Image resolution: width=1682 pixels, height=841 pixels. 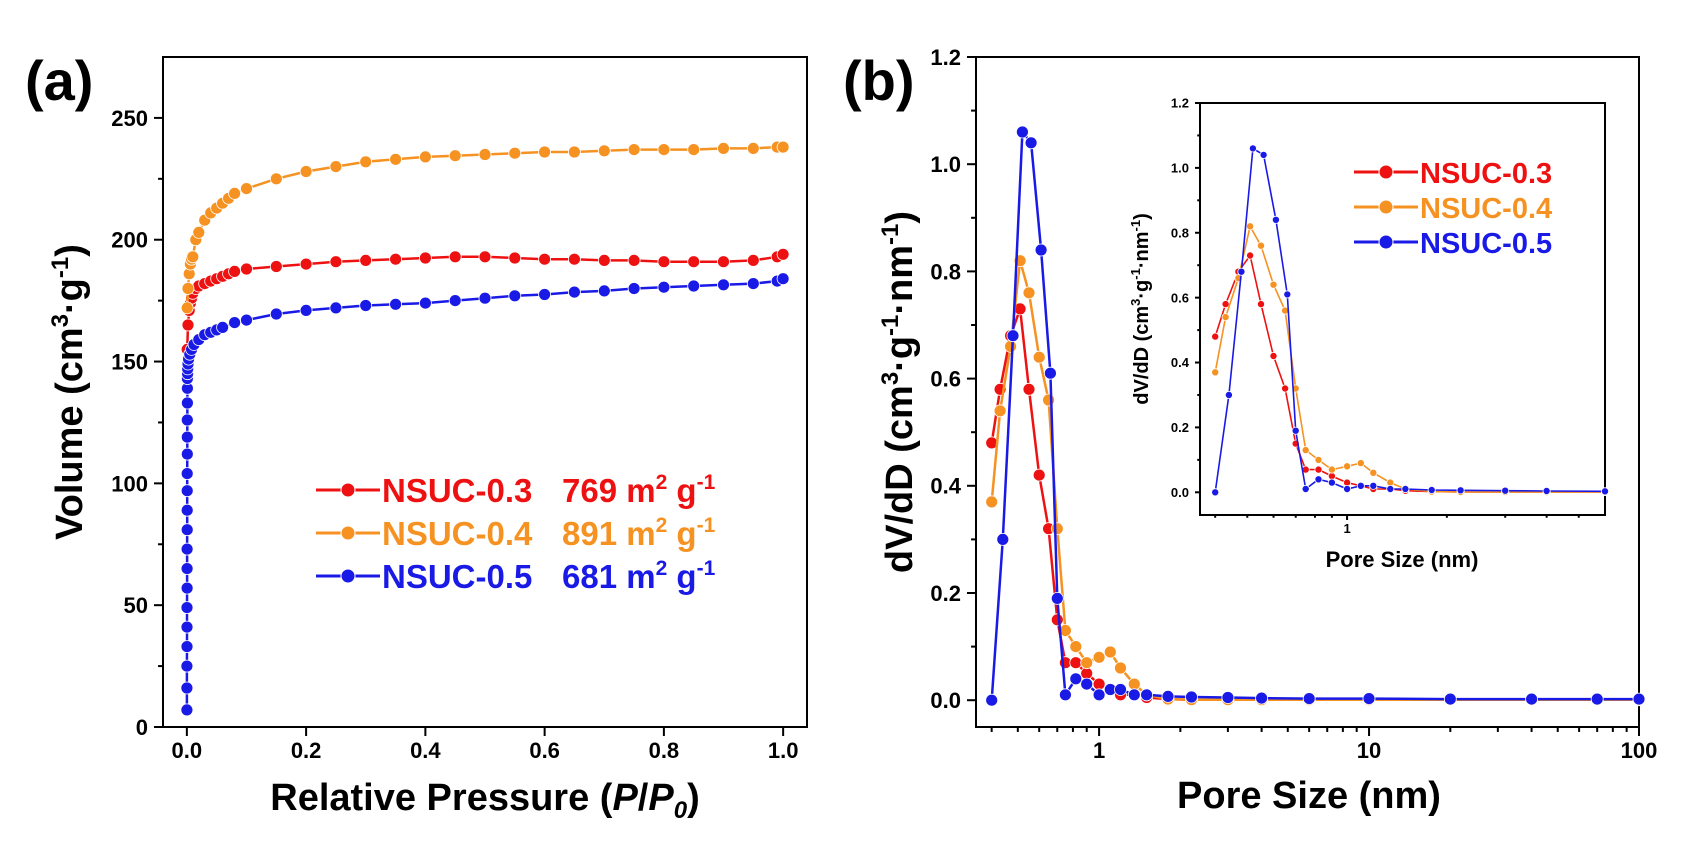 I want to click on y-tick-label: 0.6, so click(x=1180, y=297).